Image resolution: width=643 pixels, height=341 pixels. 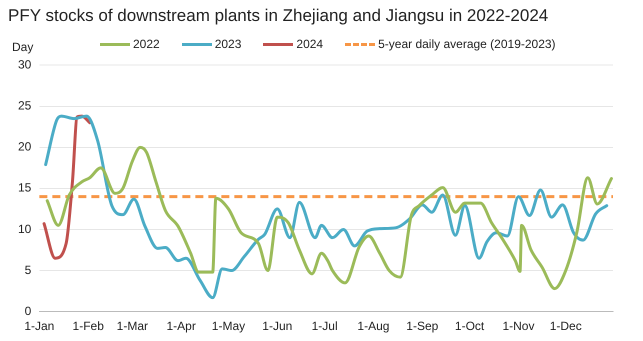 What do you see at coordinates (39, 326) in the screenshot?
I see `x-tick-label: 1-Jan` at bounding box center [39, 326].